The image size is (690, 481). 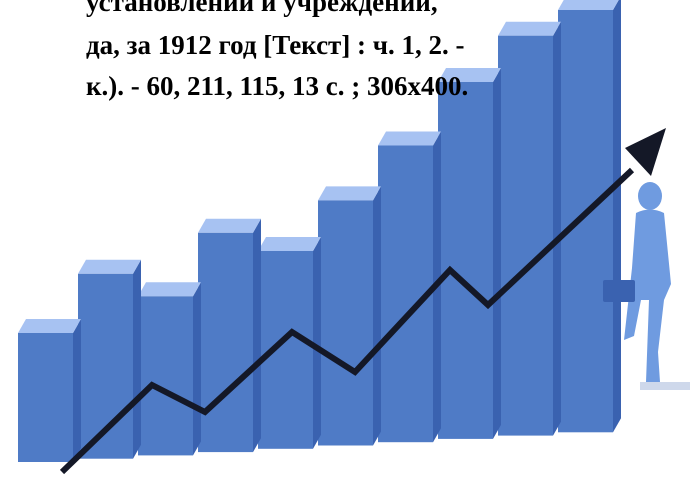 What do you see at coordinates (619, 291) in the screenshot?
I see `briefcase-icon` at bounding box center [619, 291].